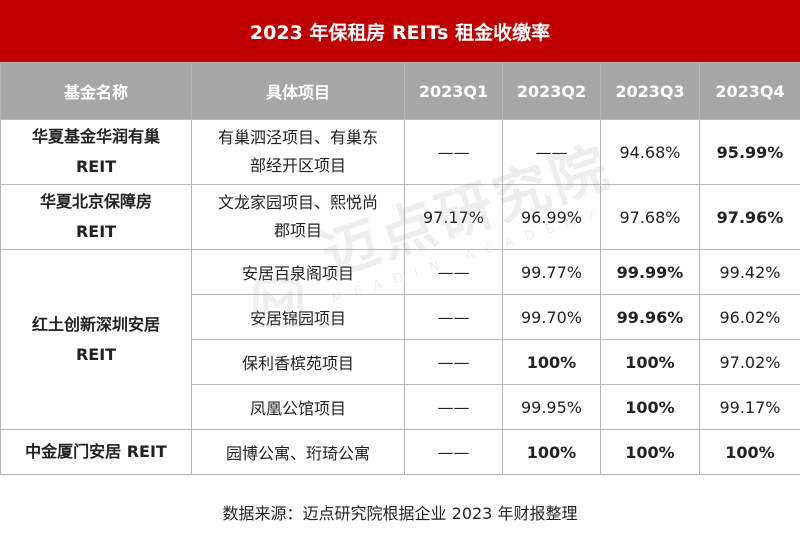 Image resolution: width=800 pixels, height=544 pixels. What do you see at coordinates (298, 152) in the screenshot?
I see `project-cell: 有巢泗泾项目、有巢东 部经开区项目` at bounding box center [298, 152].